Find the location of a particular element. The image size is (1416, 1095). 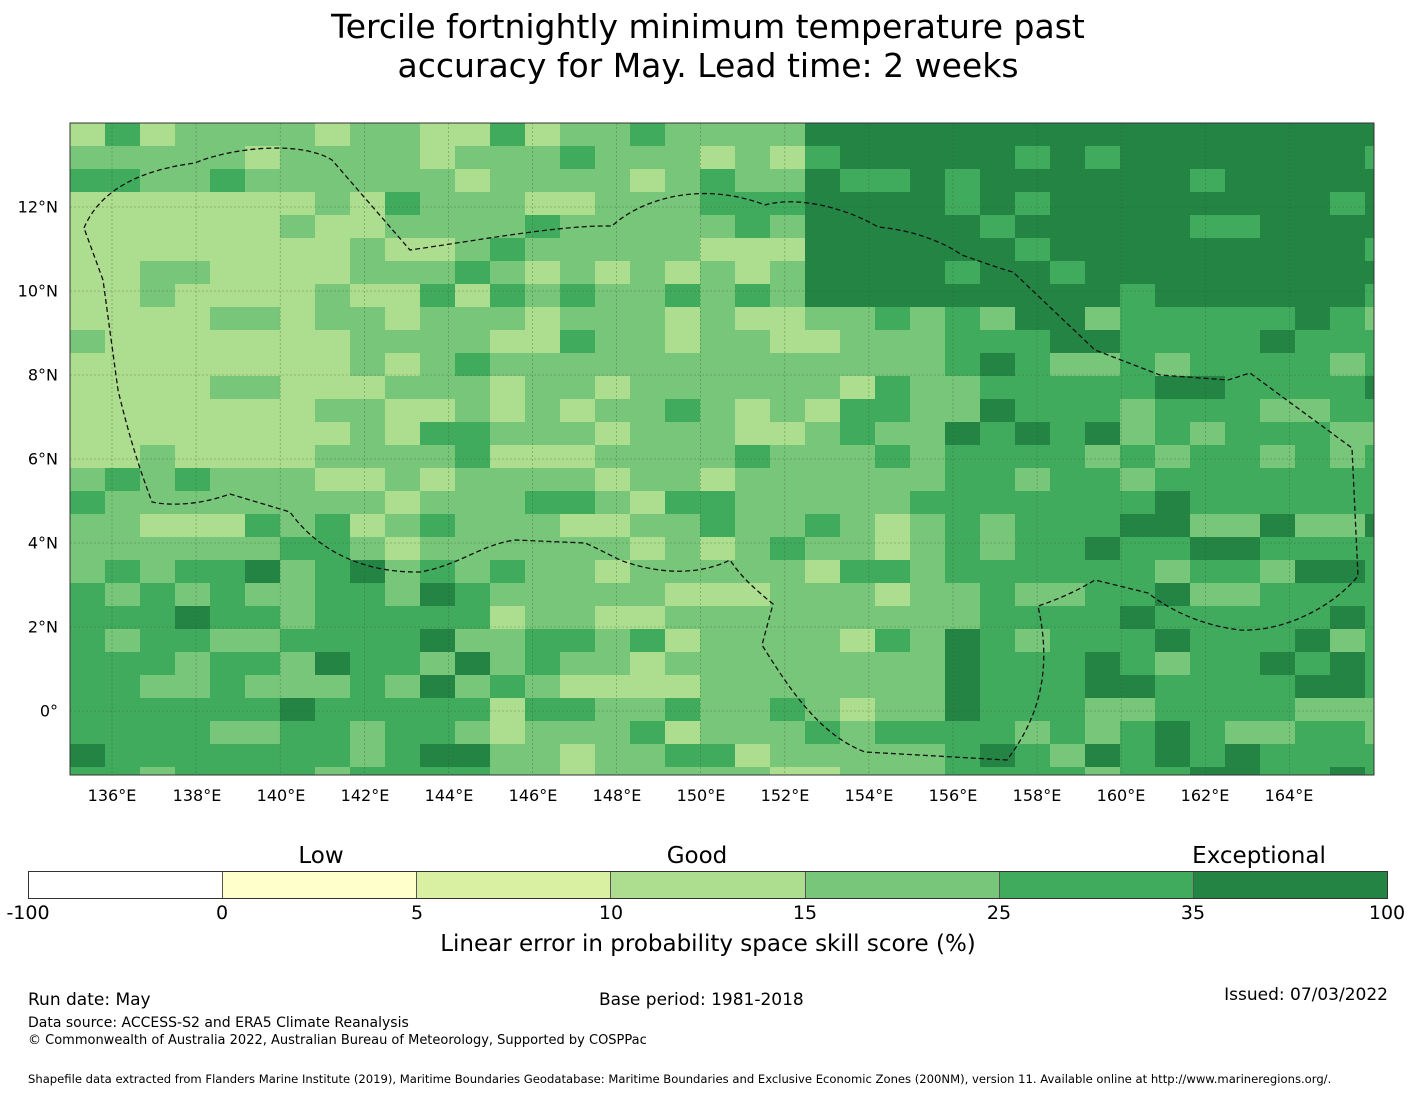

colorbar-tick: 15 is located at coordinates (805, 913).